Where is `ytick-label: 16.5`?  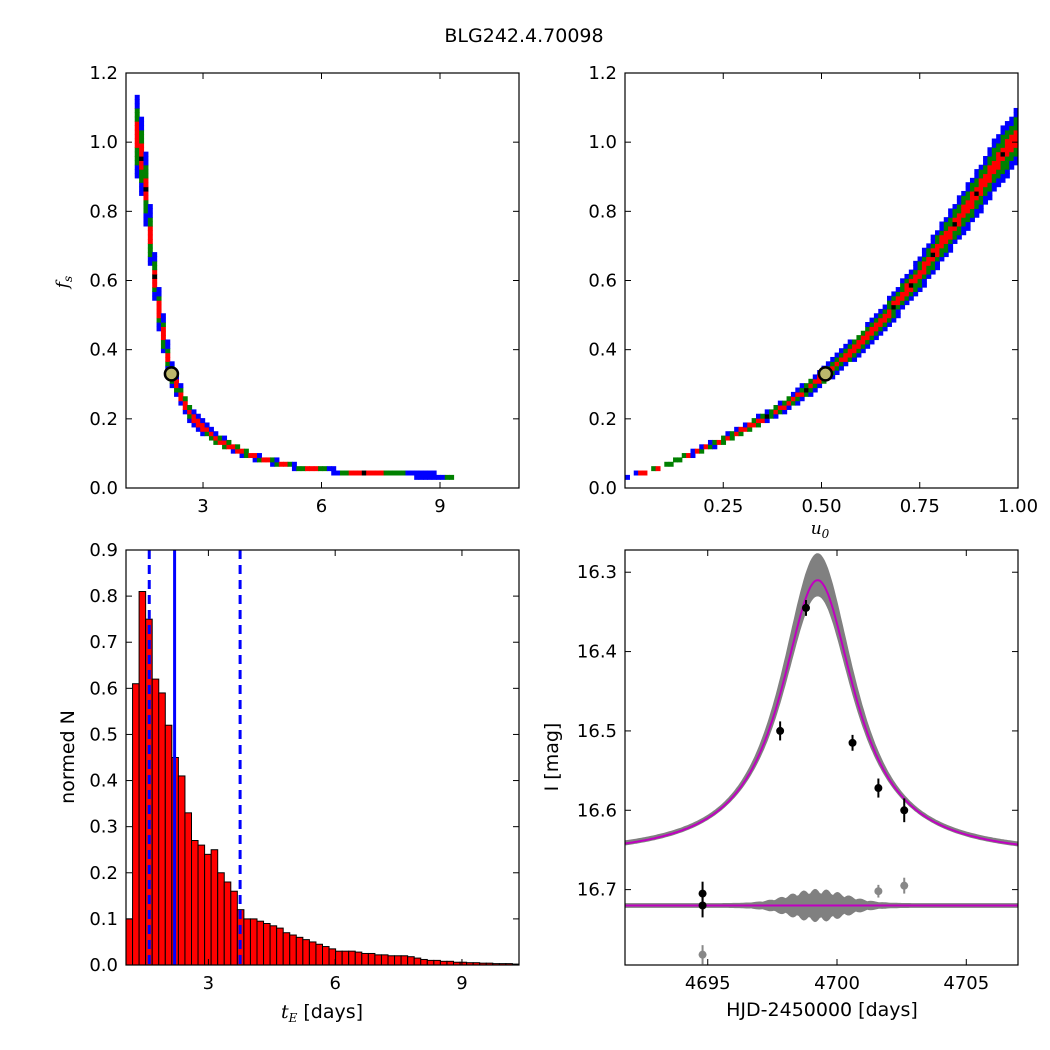 ytick-label: 16.5 is located at coordinates (597, 731).